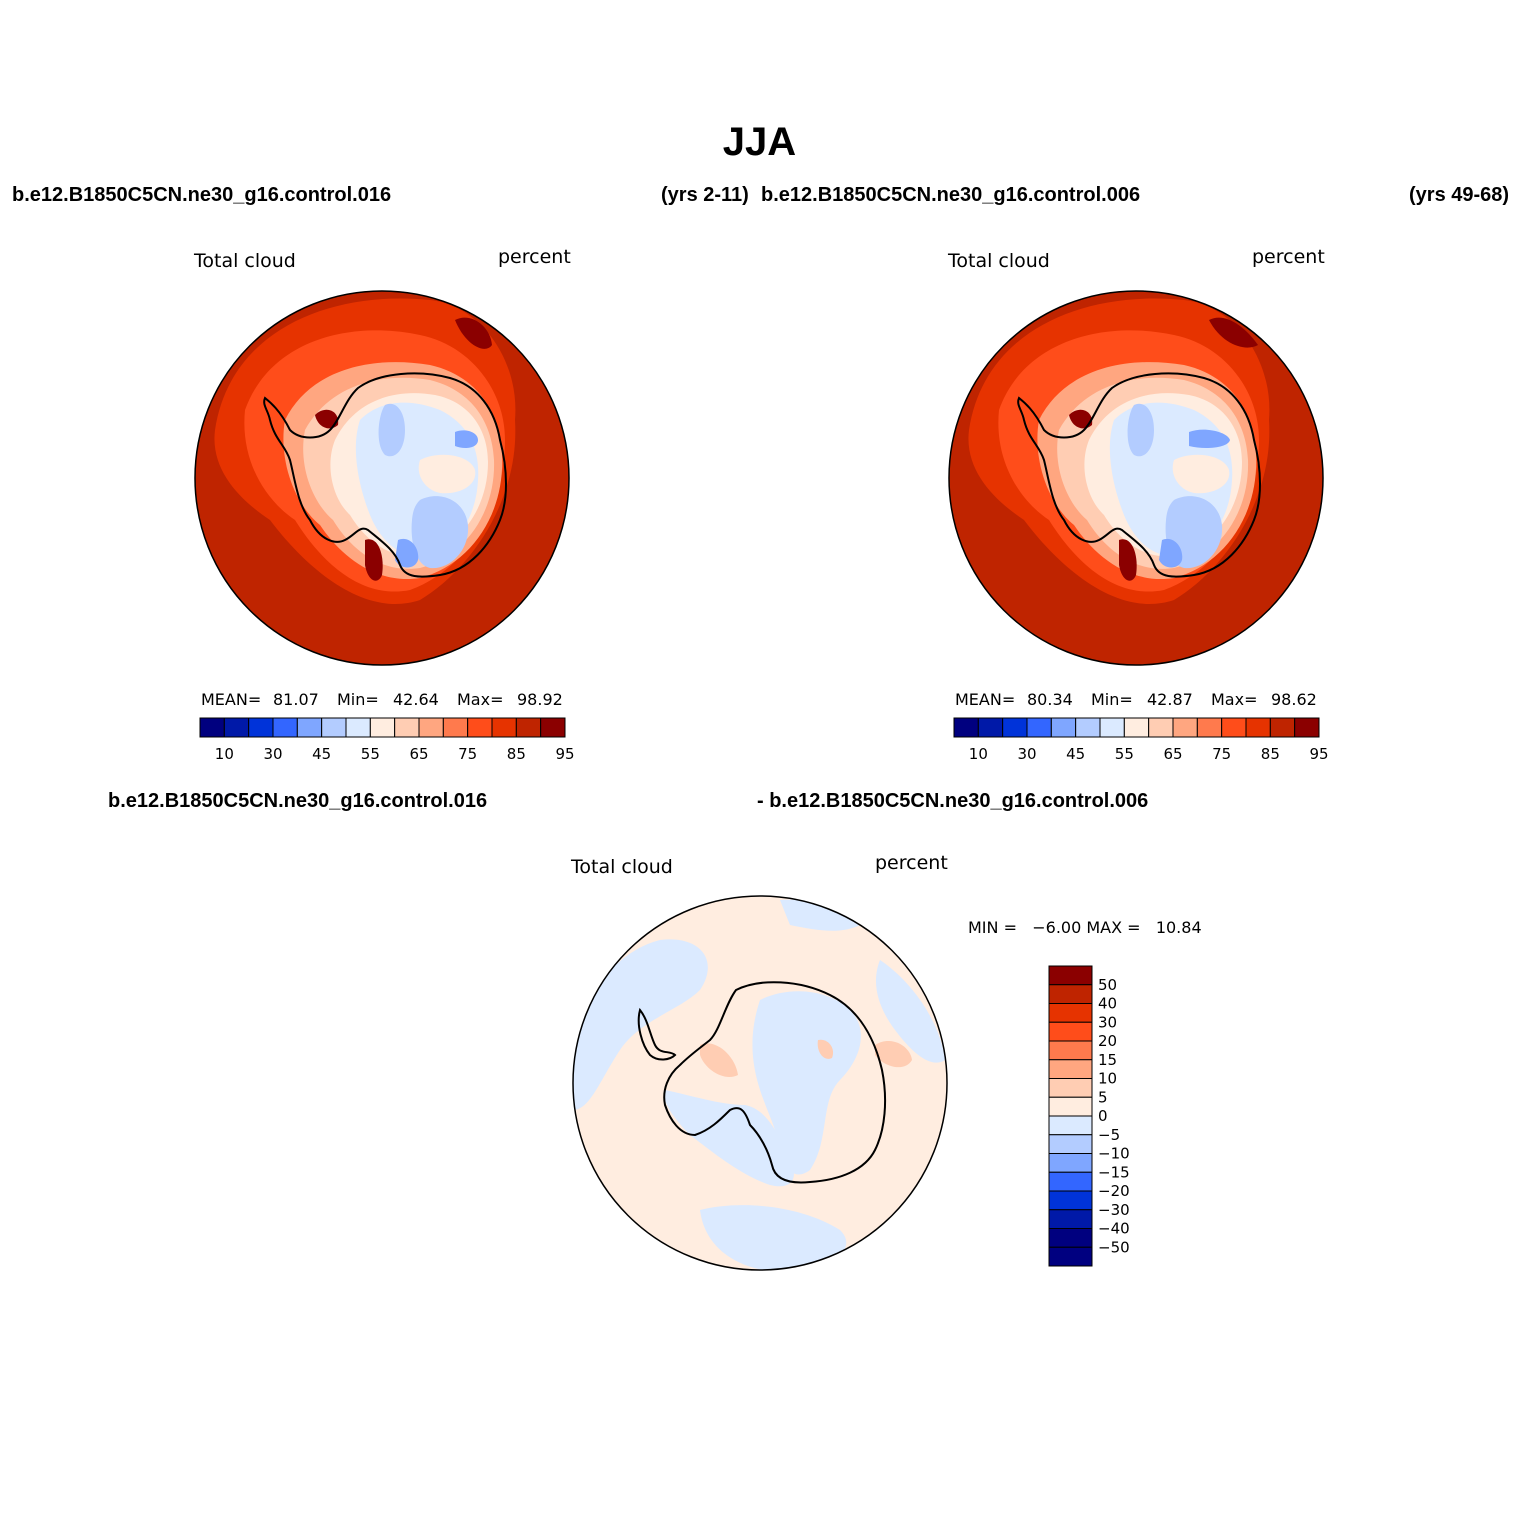 The image size is (1519, 1519). Describe the element at coordinates (1114, 1154) in the screenshot. I see `diff-colorbar-tick-label: −10` at that location.